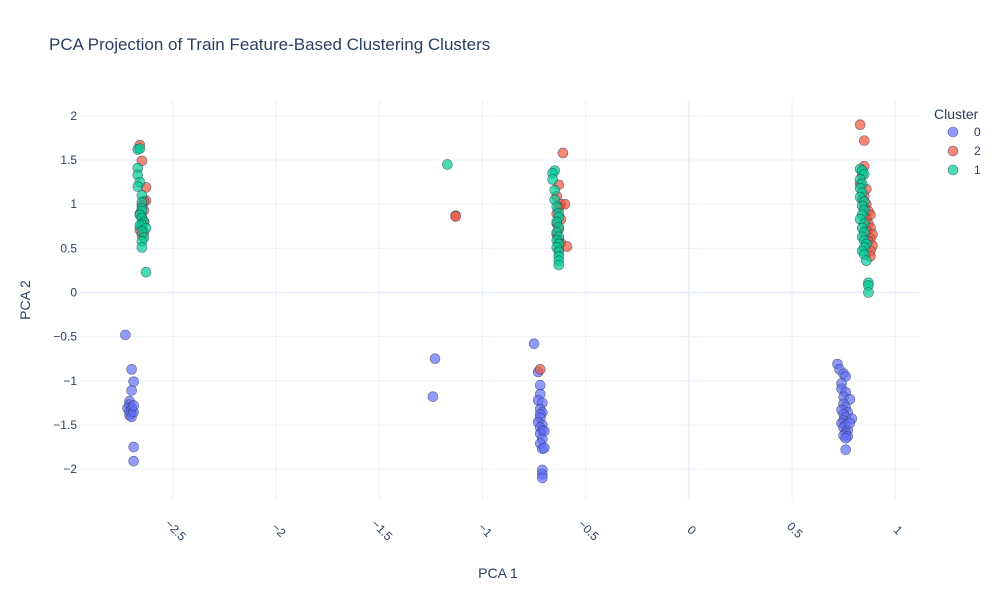 The image size is (1000, 600). Describe the element at coordinates (70, 469) in the screenshot. I see `y-tick-label: −2` at that location.